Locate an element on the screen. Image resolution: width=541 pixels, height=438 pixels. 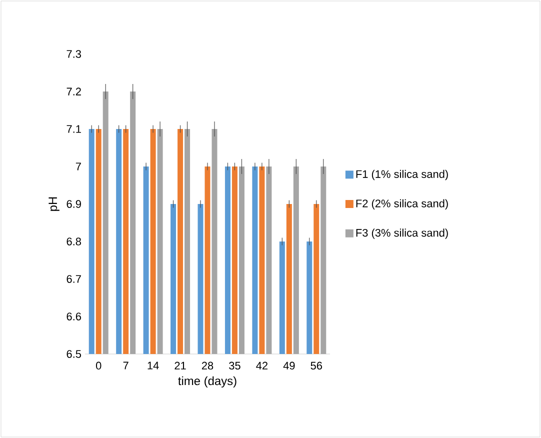
y-tick-label: 6.7 is located at coordinates (73, 279).